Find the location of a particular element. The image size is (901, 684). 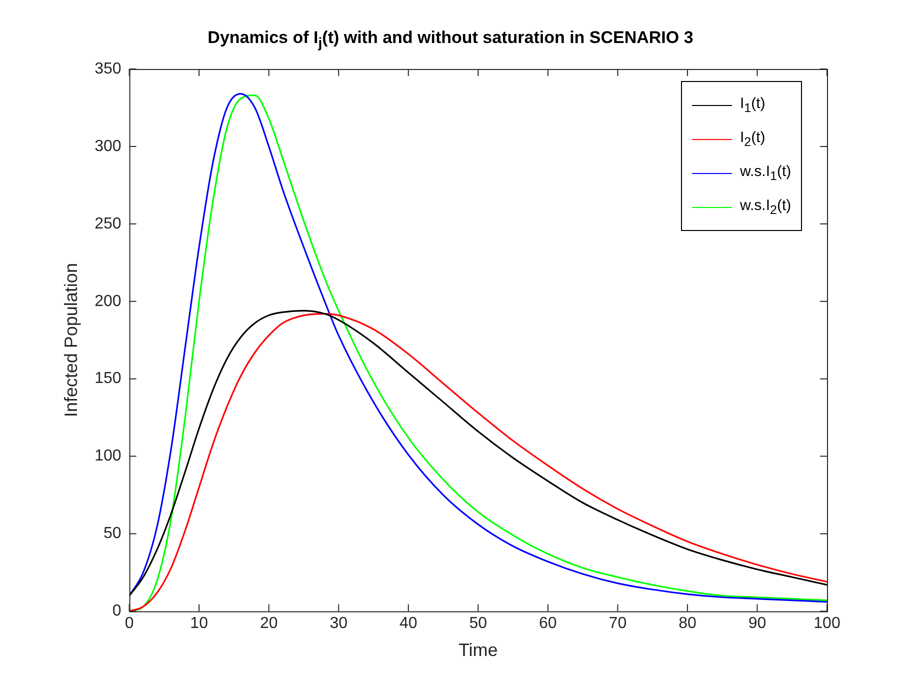

x-tick-label: 100 is located at coordinates (827, 623).